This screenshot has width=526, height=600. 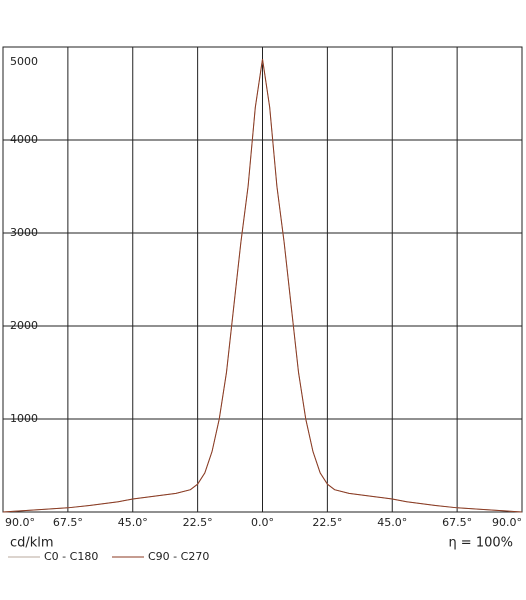 What do you see at coordinates (262, 522) in the screenshot?
I see `x-tick-label: 0.0°` at bounding box center [262, 522].